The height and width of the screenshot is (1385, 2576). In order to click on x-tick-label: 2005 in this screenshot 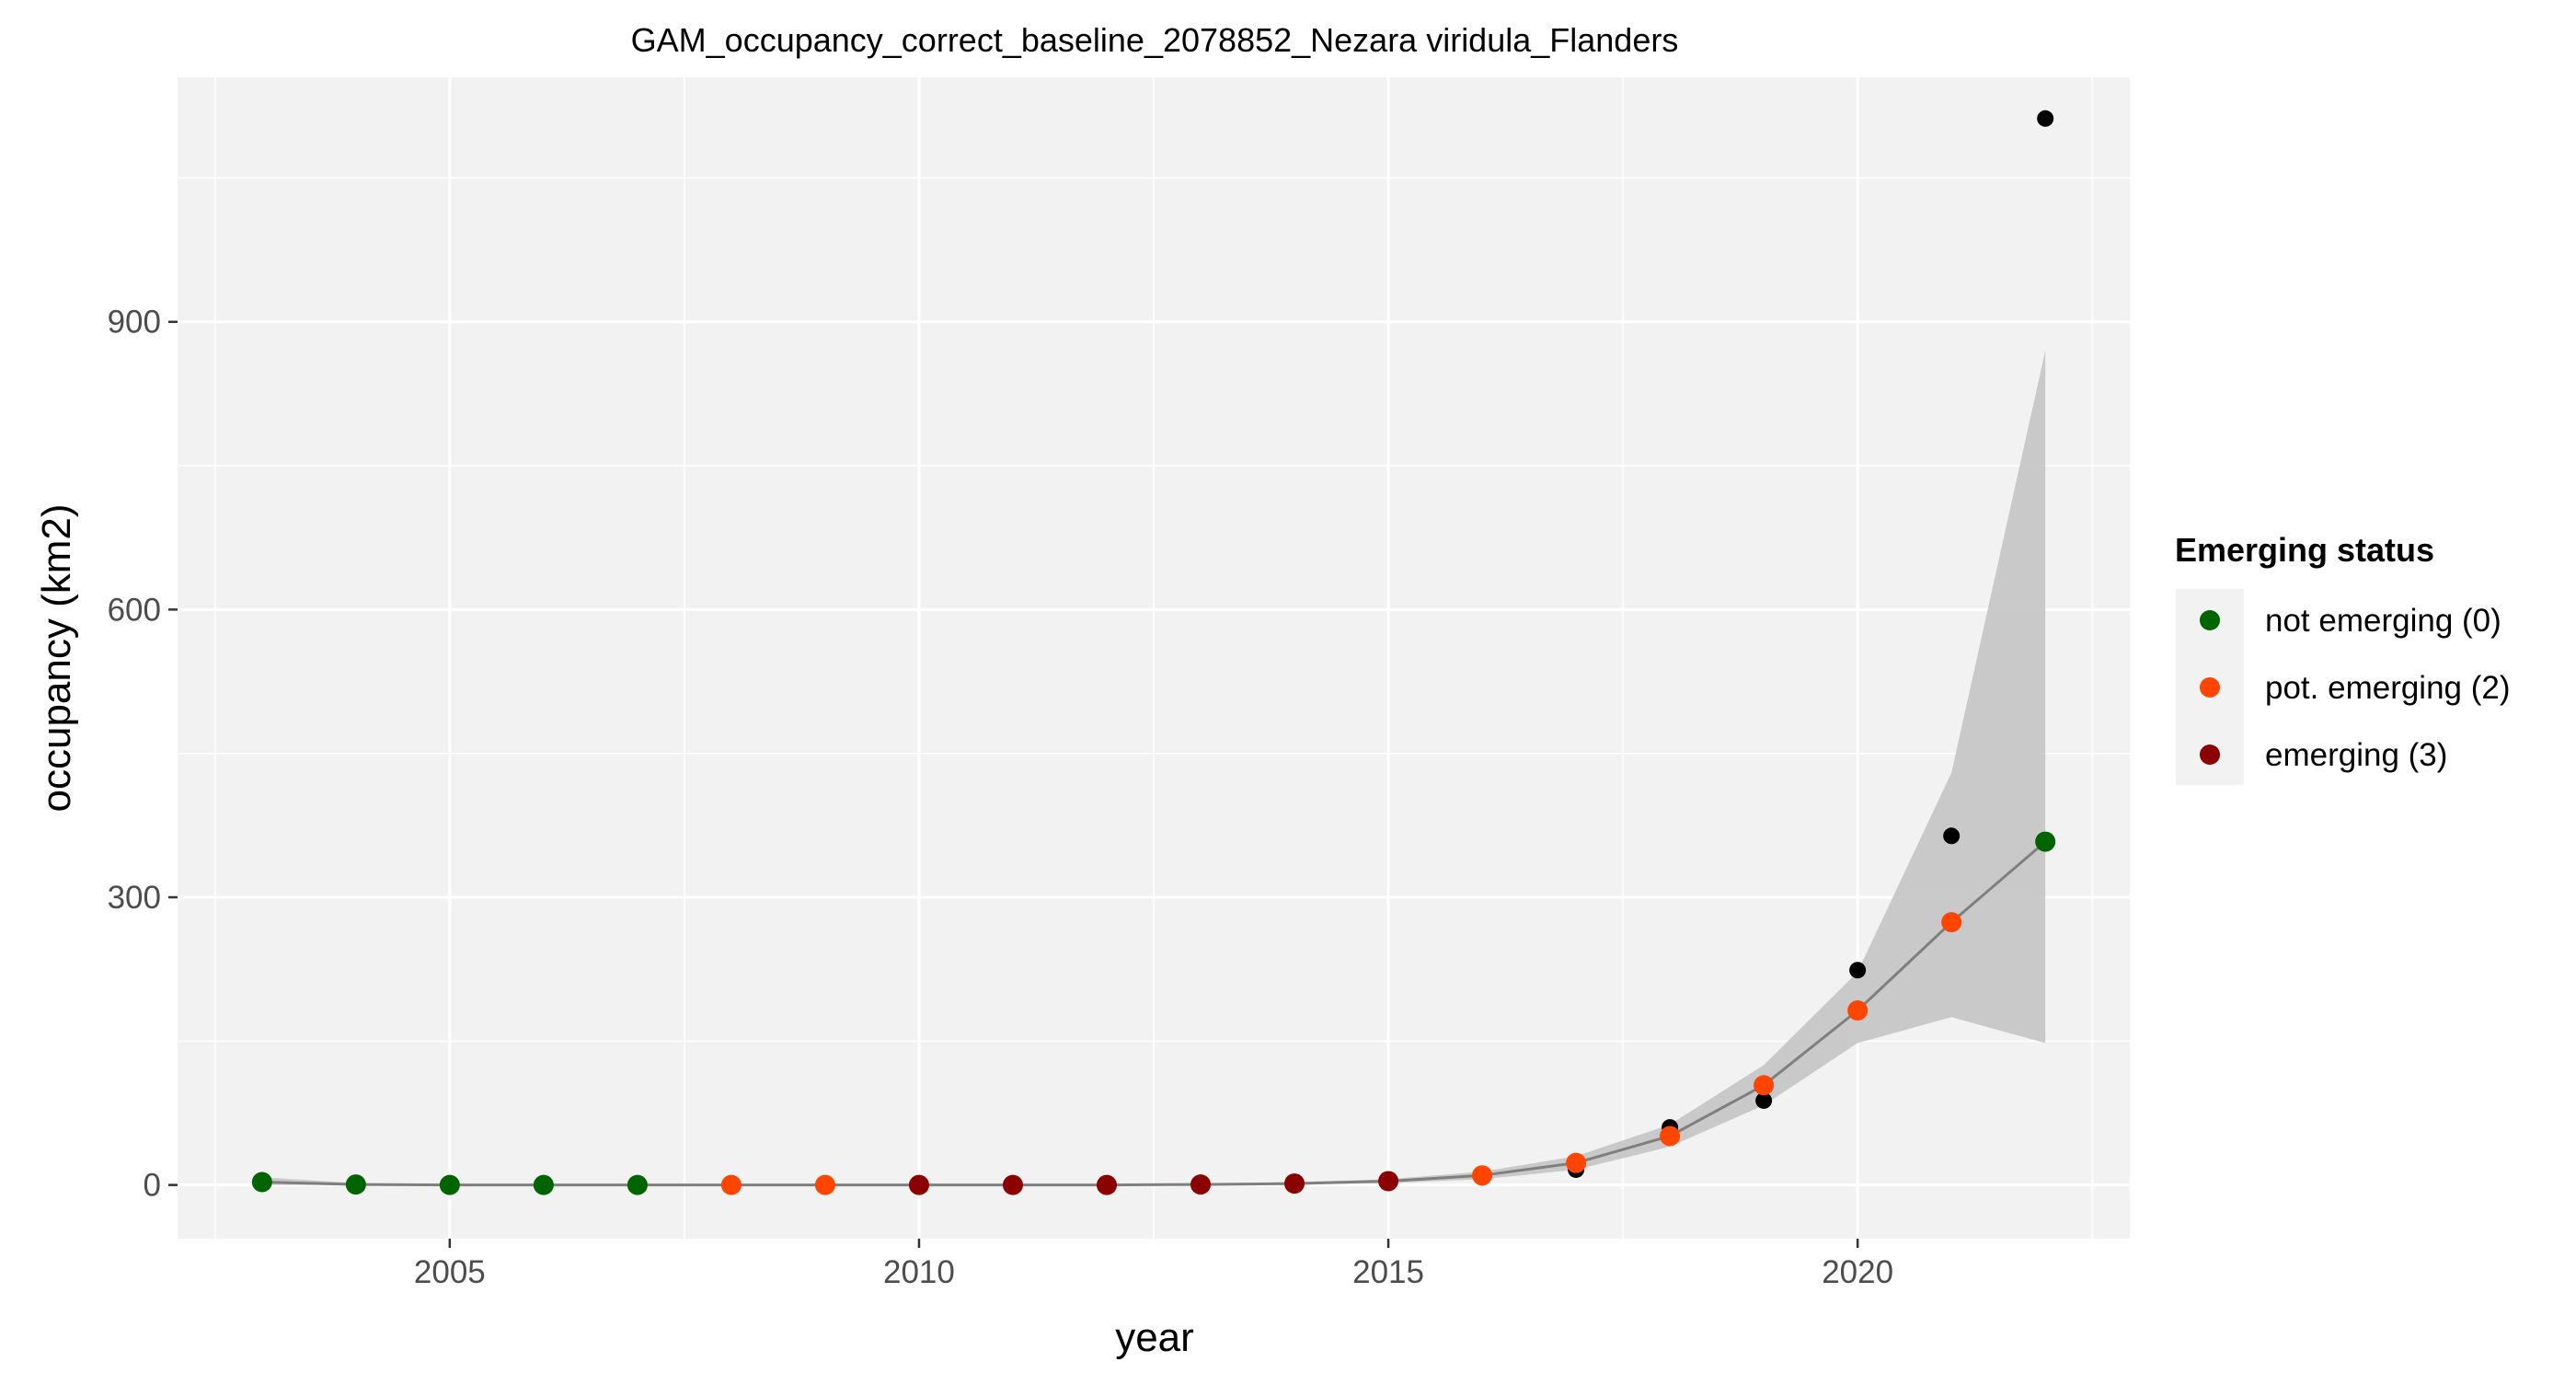, I will do `click(450, 1272)`.